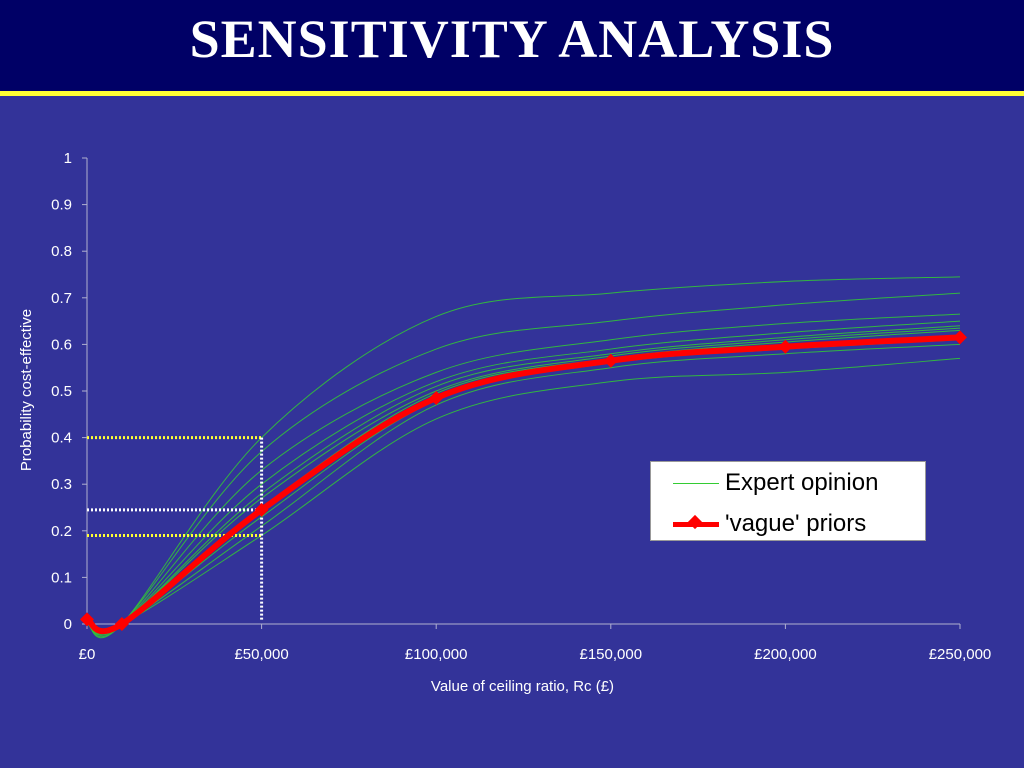 This screenshot has width=1024, height=768. Describe the element at coordinates (696, 483) in the screenshot. I see `legend-swatch-expert-opinion` at that location.